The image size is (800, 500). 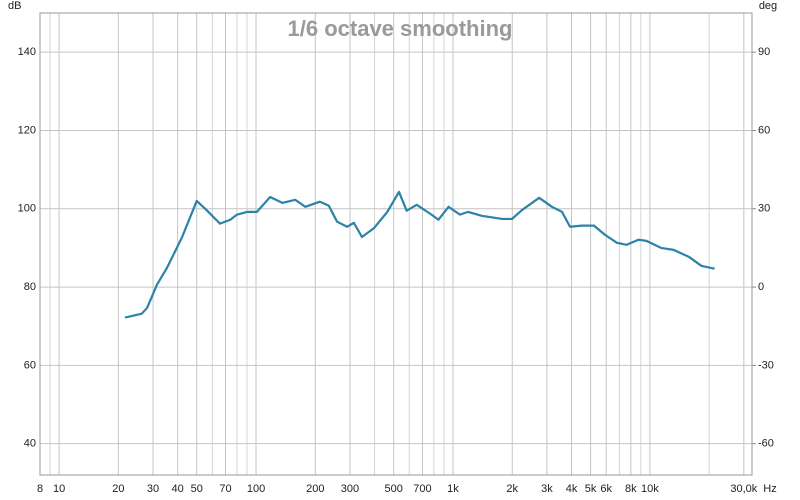 What do you see at coordinates (547, 489) in the screenshot?
I see `x-tick-label: 3k` at bounding box center [547, 489].